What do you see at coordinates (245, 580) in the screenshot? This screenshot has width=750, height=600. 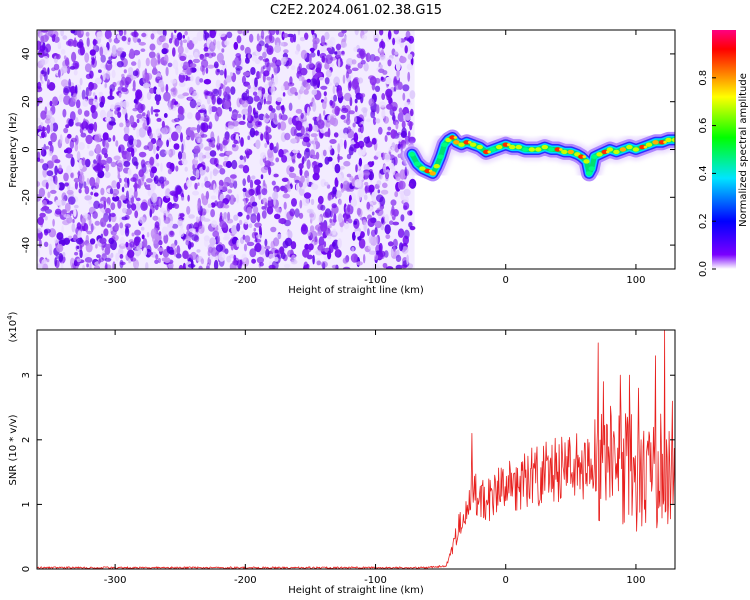 I see `snr-x-tick-label: -200` at bounding box center [245, 580].